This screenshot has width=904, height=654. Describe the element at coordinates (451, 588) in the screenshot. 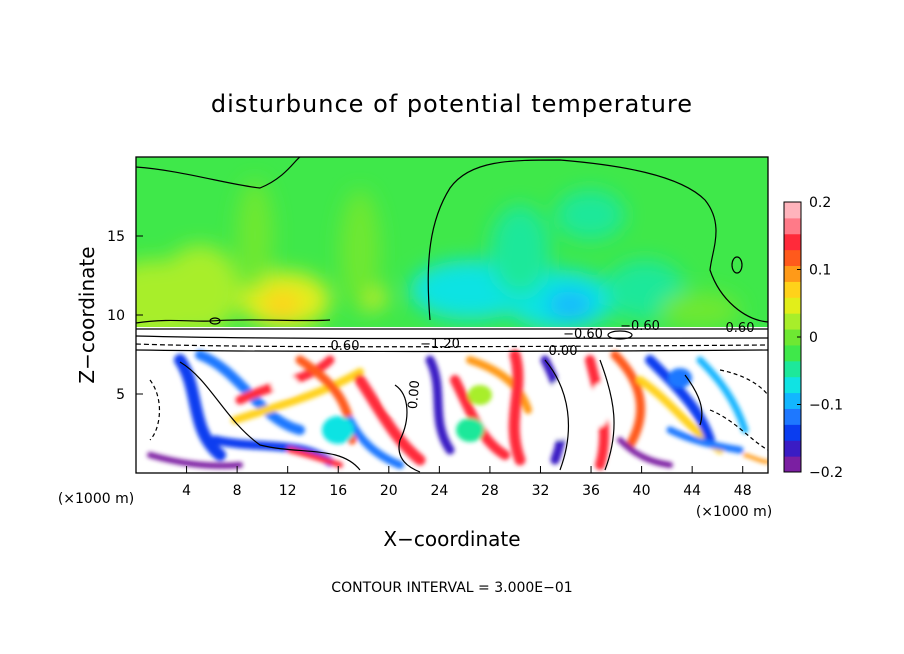

I see `contour-interval-note: CONTOUR INTERVAL = 3.000E−01` at that location.